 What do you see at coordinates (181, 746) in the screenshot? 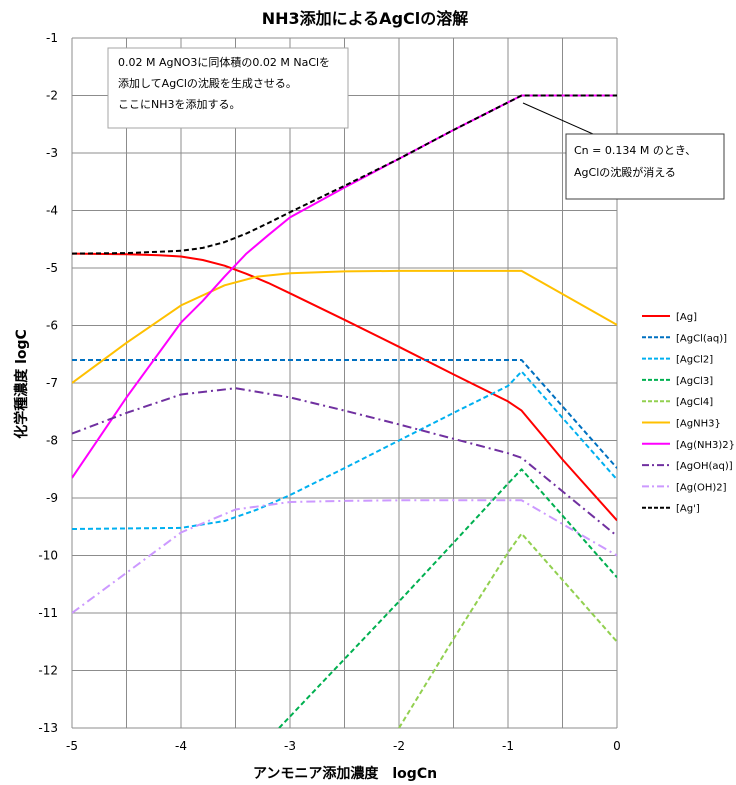
I see `x-tick-label: -4` at bounding box center [181, 746].